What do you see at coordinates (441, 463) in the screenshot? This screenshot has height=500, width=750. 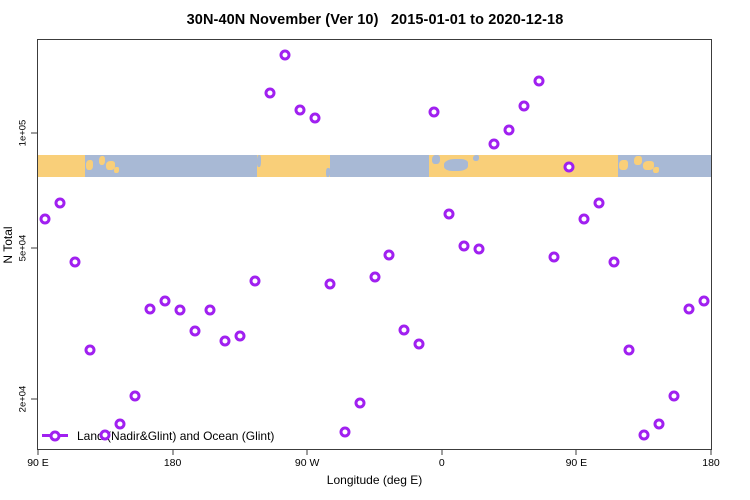 I see `x-tick-label: 0` at bounding box center [441, 463].